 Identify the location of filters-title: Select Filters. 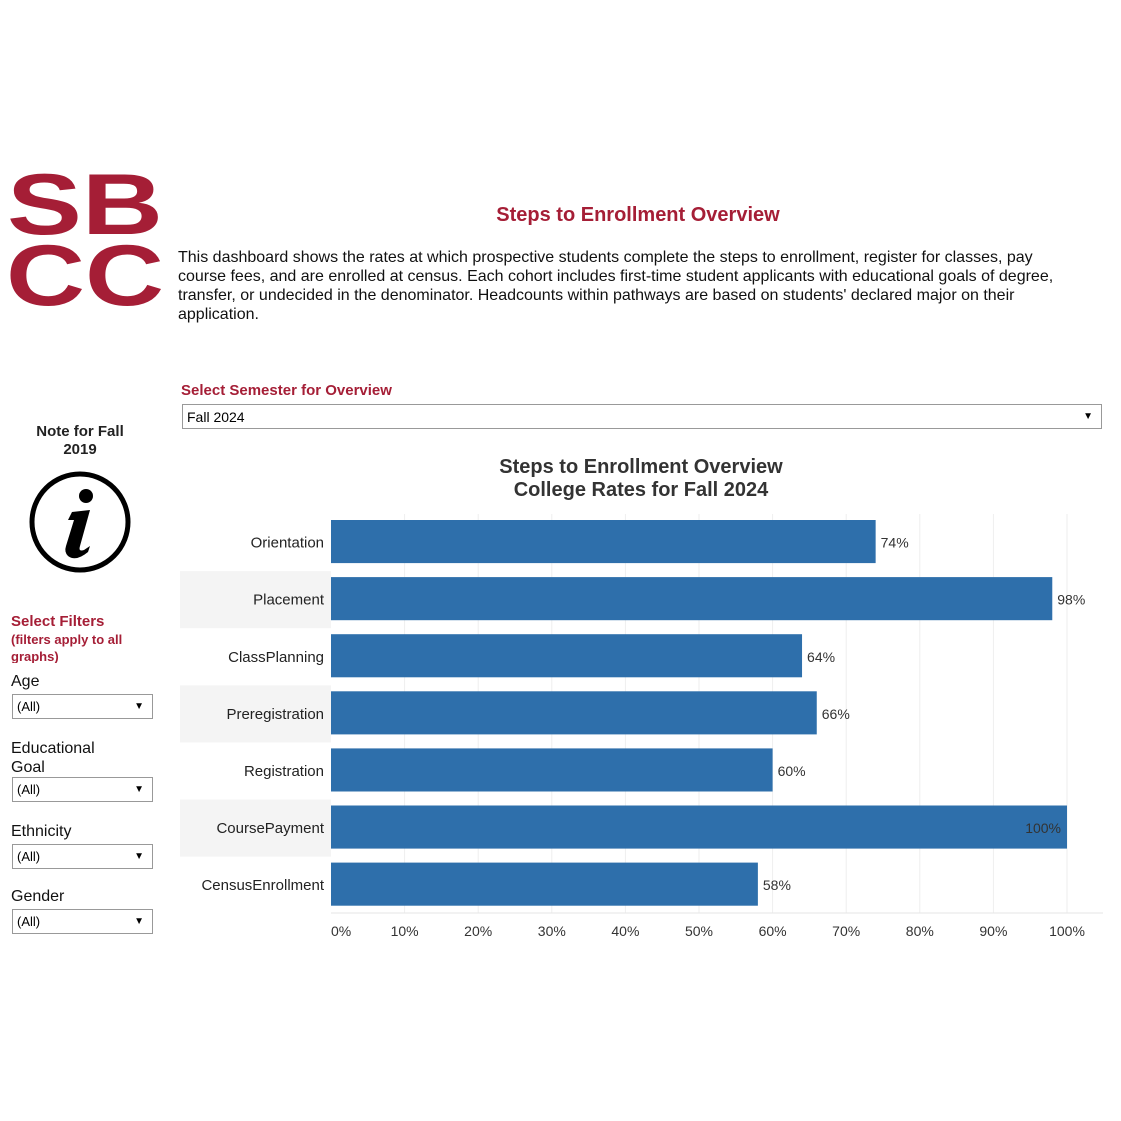
(58, 621).